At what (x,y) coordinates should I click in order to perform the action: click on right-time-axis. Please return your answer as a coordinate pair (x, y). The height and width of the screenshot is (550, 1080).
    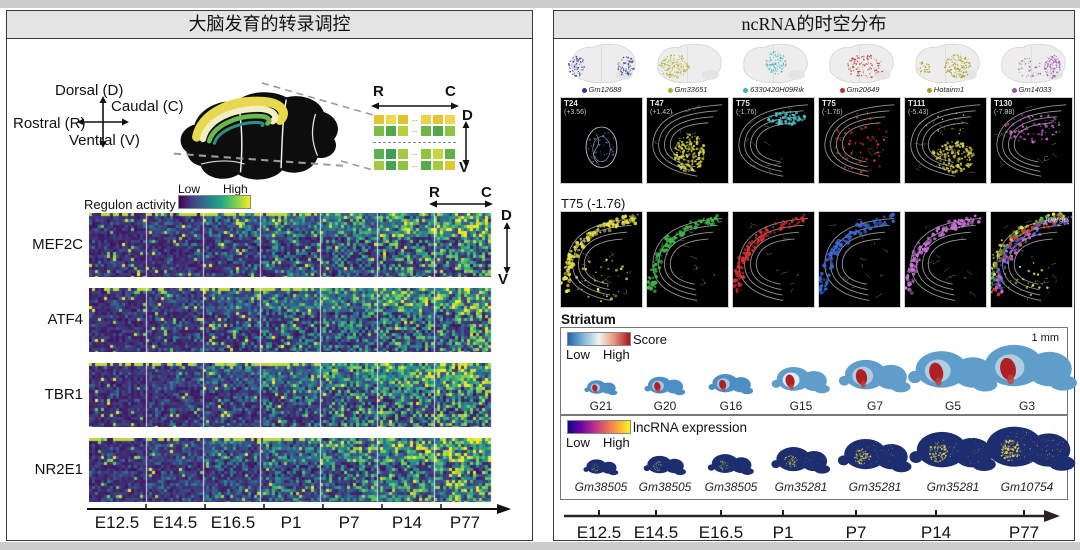
    Looking at the image, I should click on (812, 516).